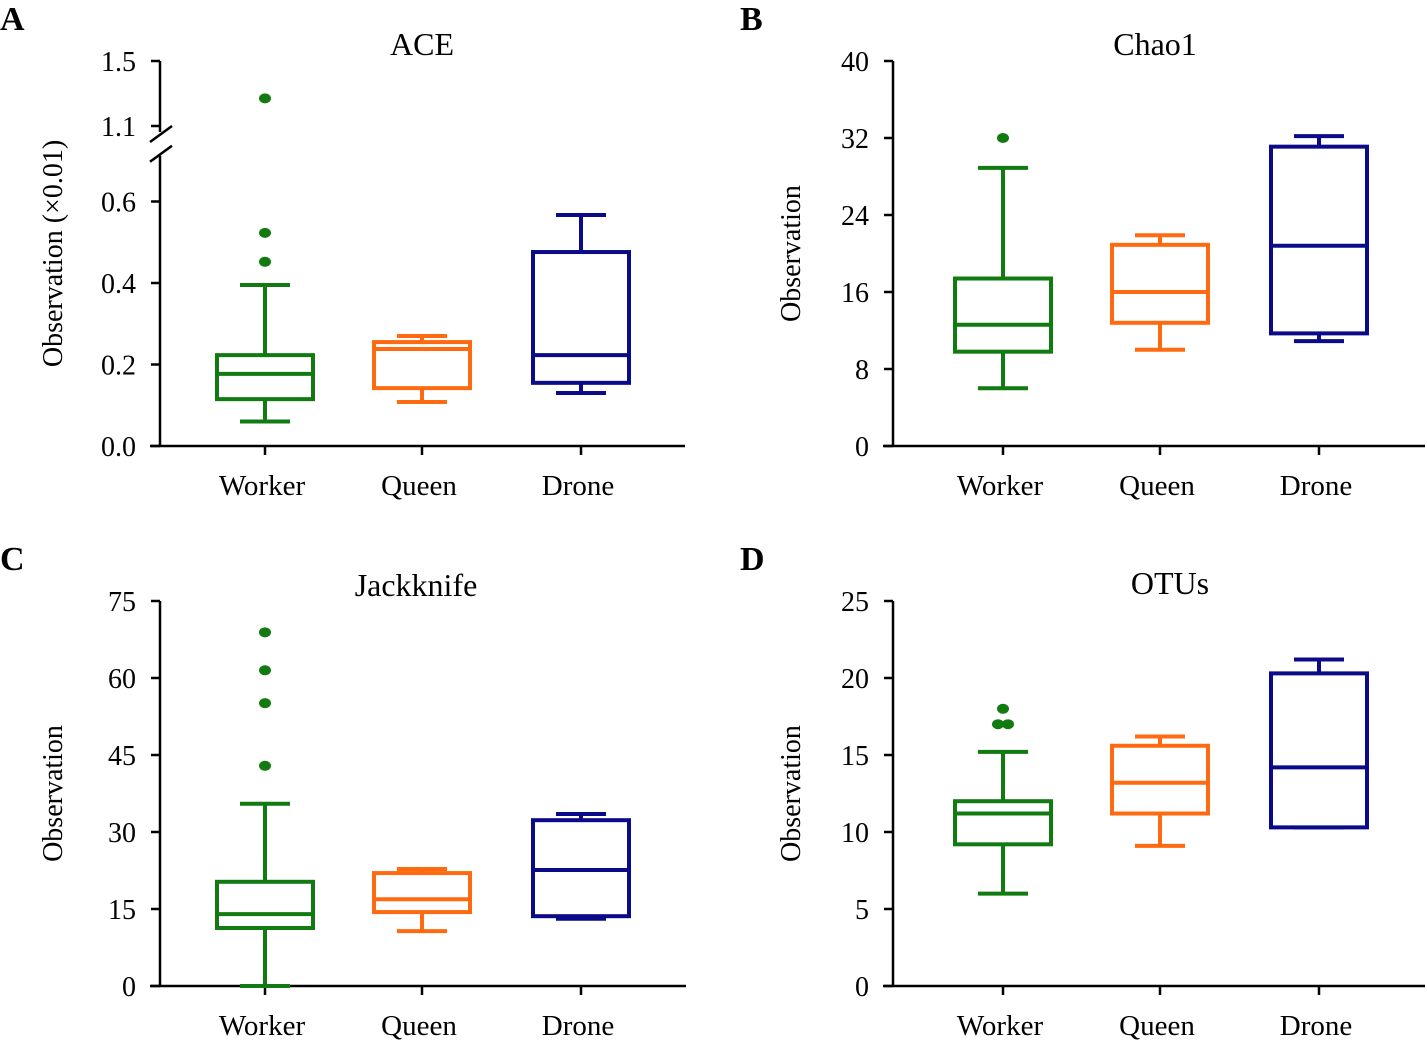  I want to click on chart-title: Jackknife, so click(416, 585).